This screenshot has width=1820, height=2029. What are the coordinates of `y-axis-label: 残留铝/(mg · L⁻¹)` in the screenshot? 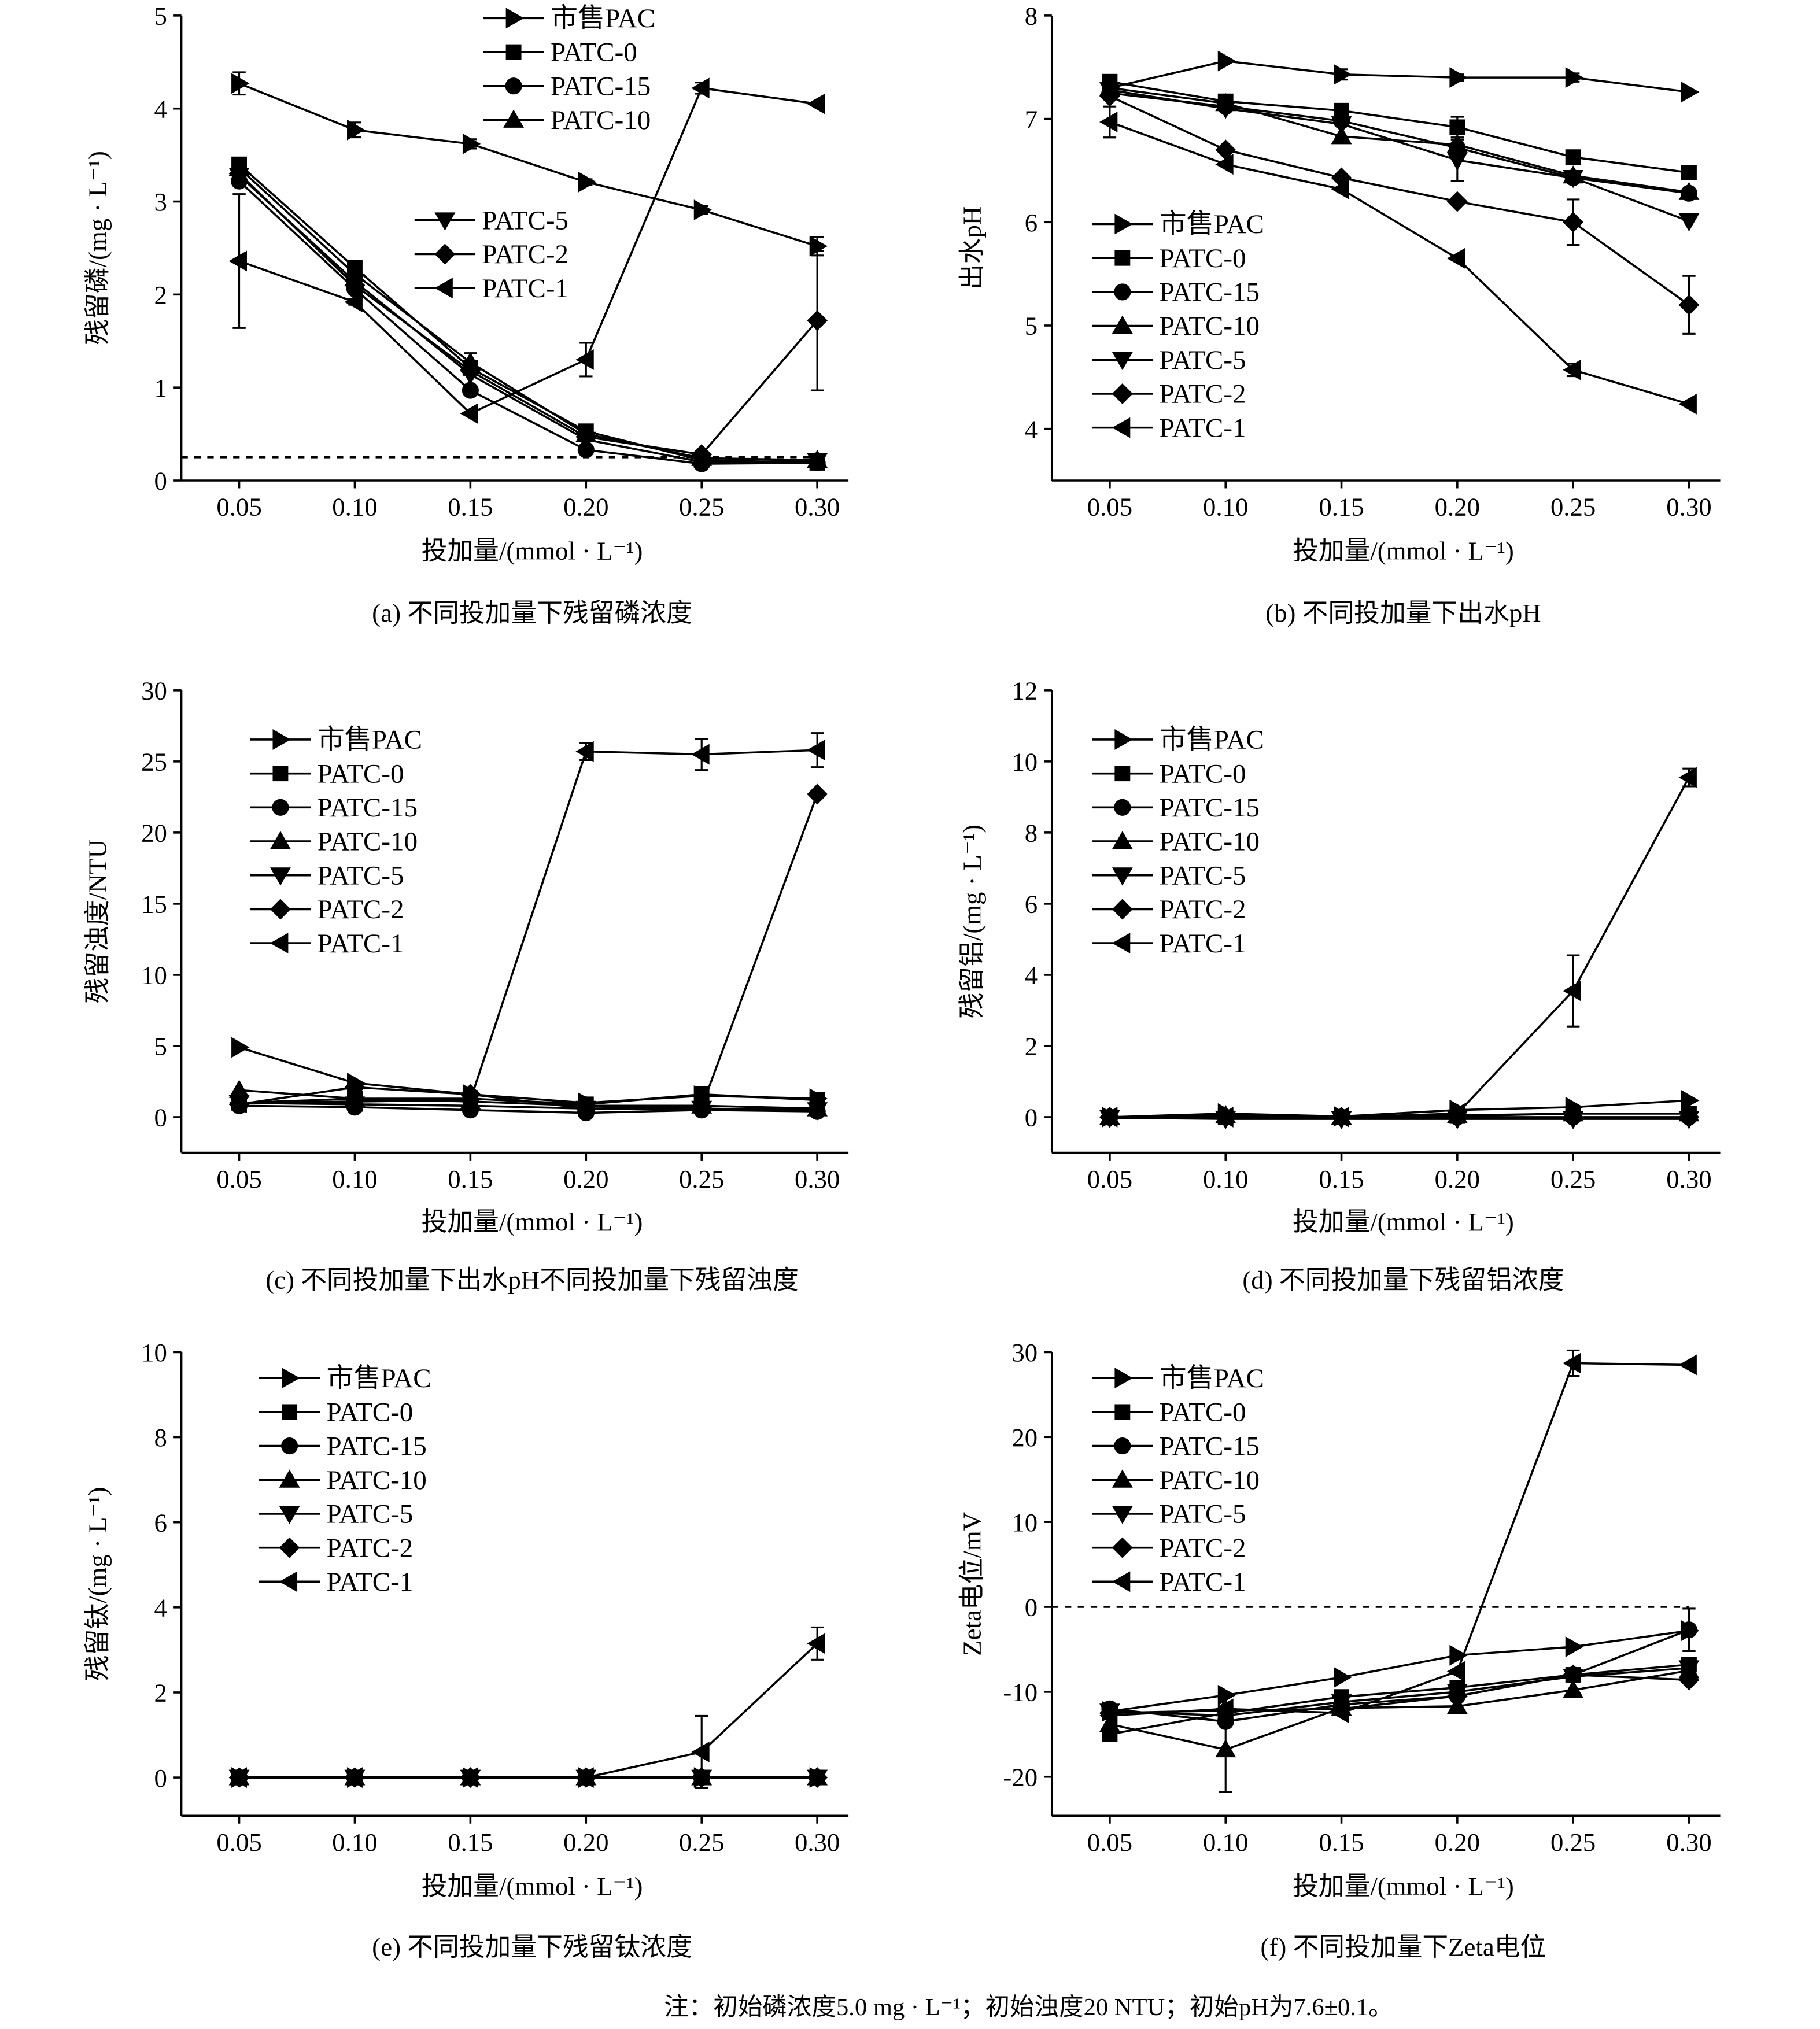 It's located at (973, 922).